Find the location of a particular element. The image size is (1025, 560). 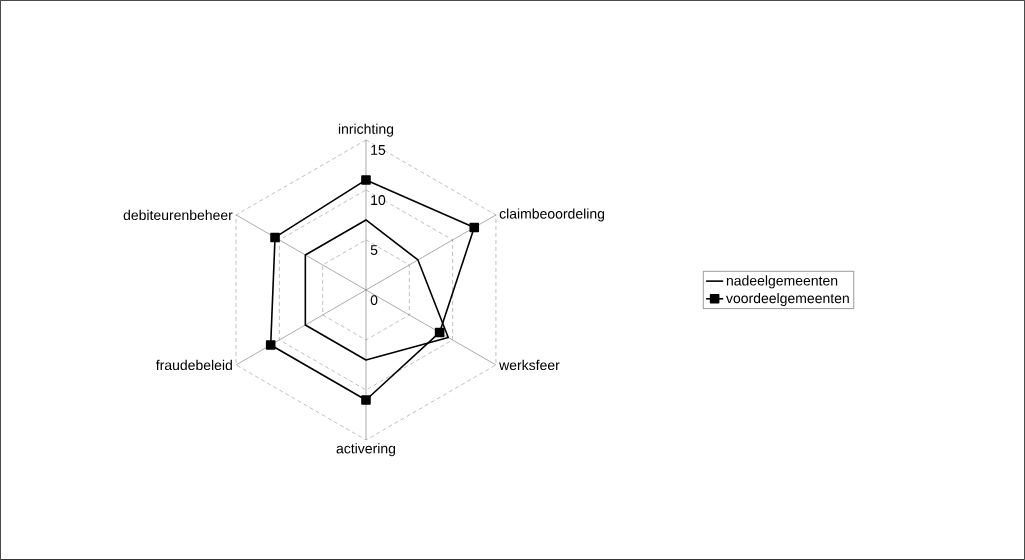

spoke-label: activering is located at coordinates (366, 450).